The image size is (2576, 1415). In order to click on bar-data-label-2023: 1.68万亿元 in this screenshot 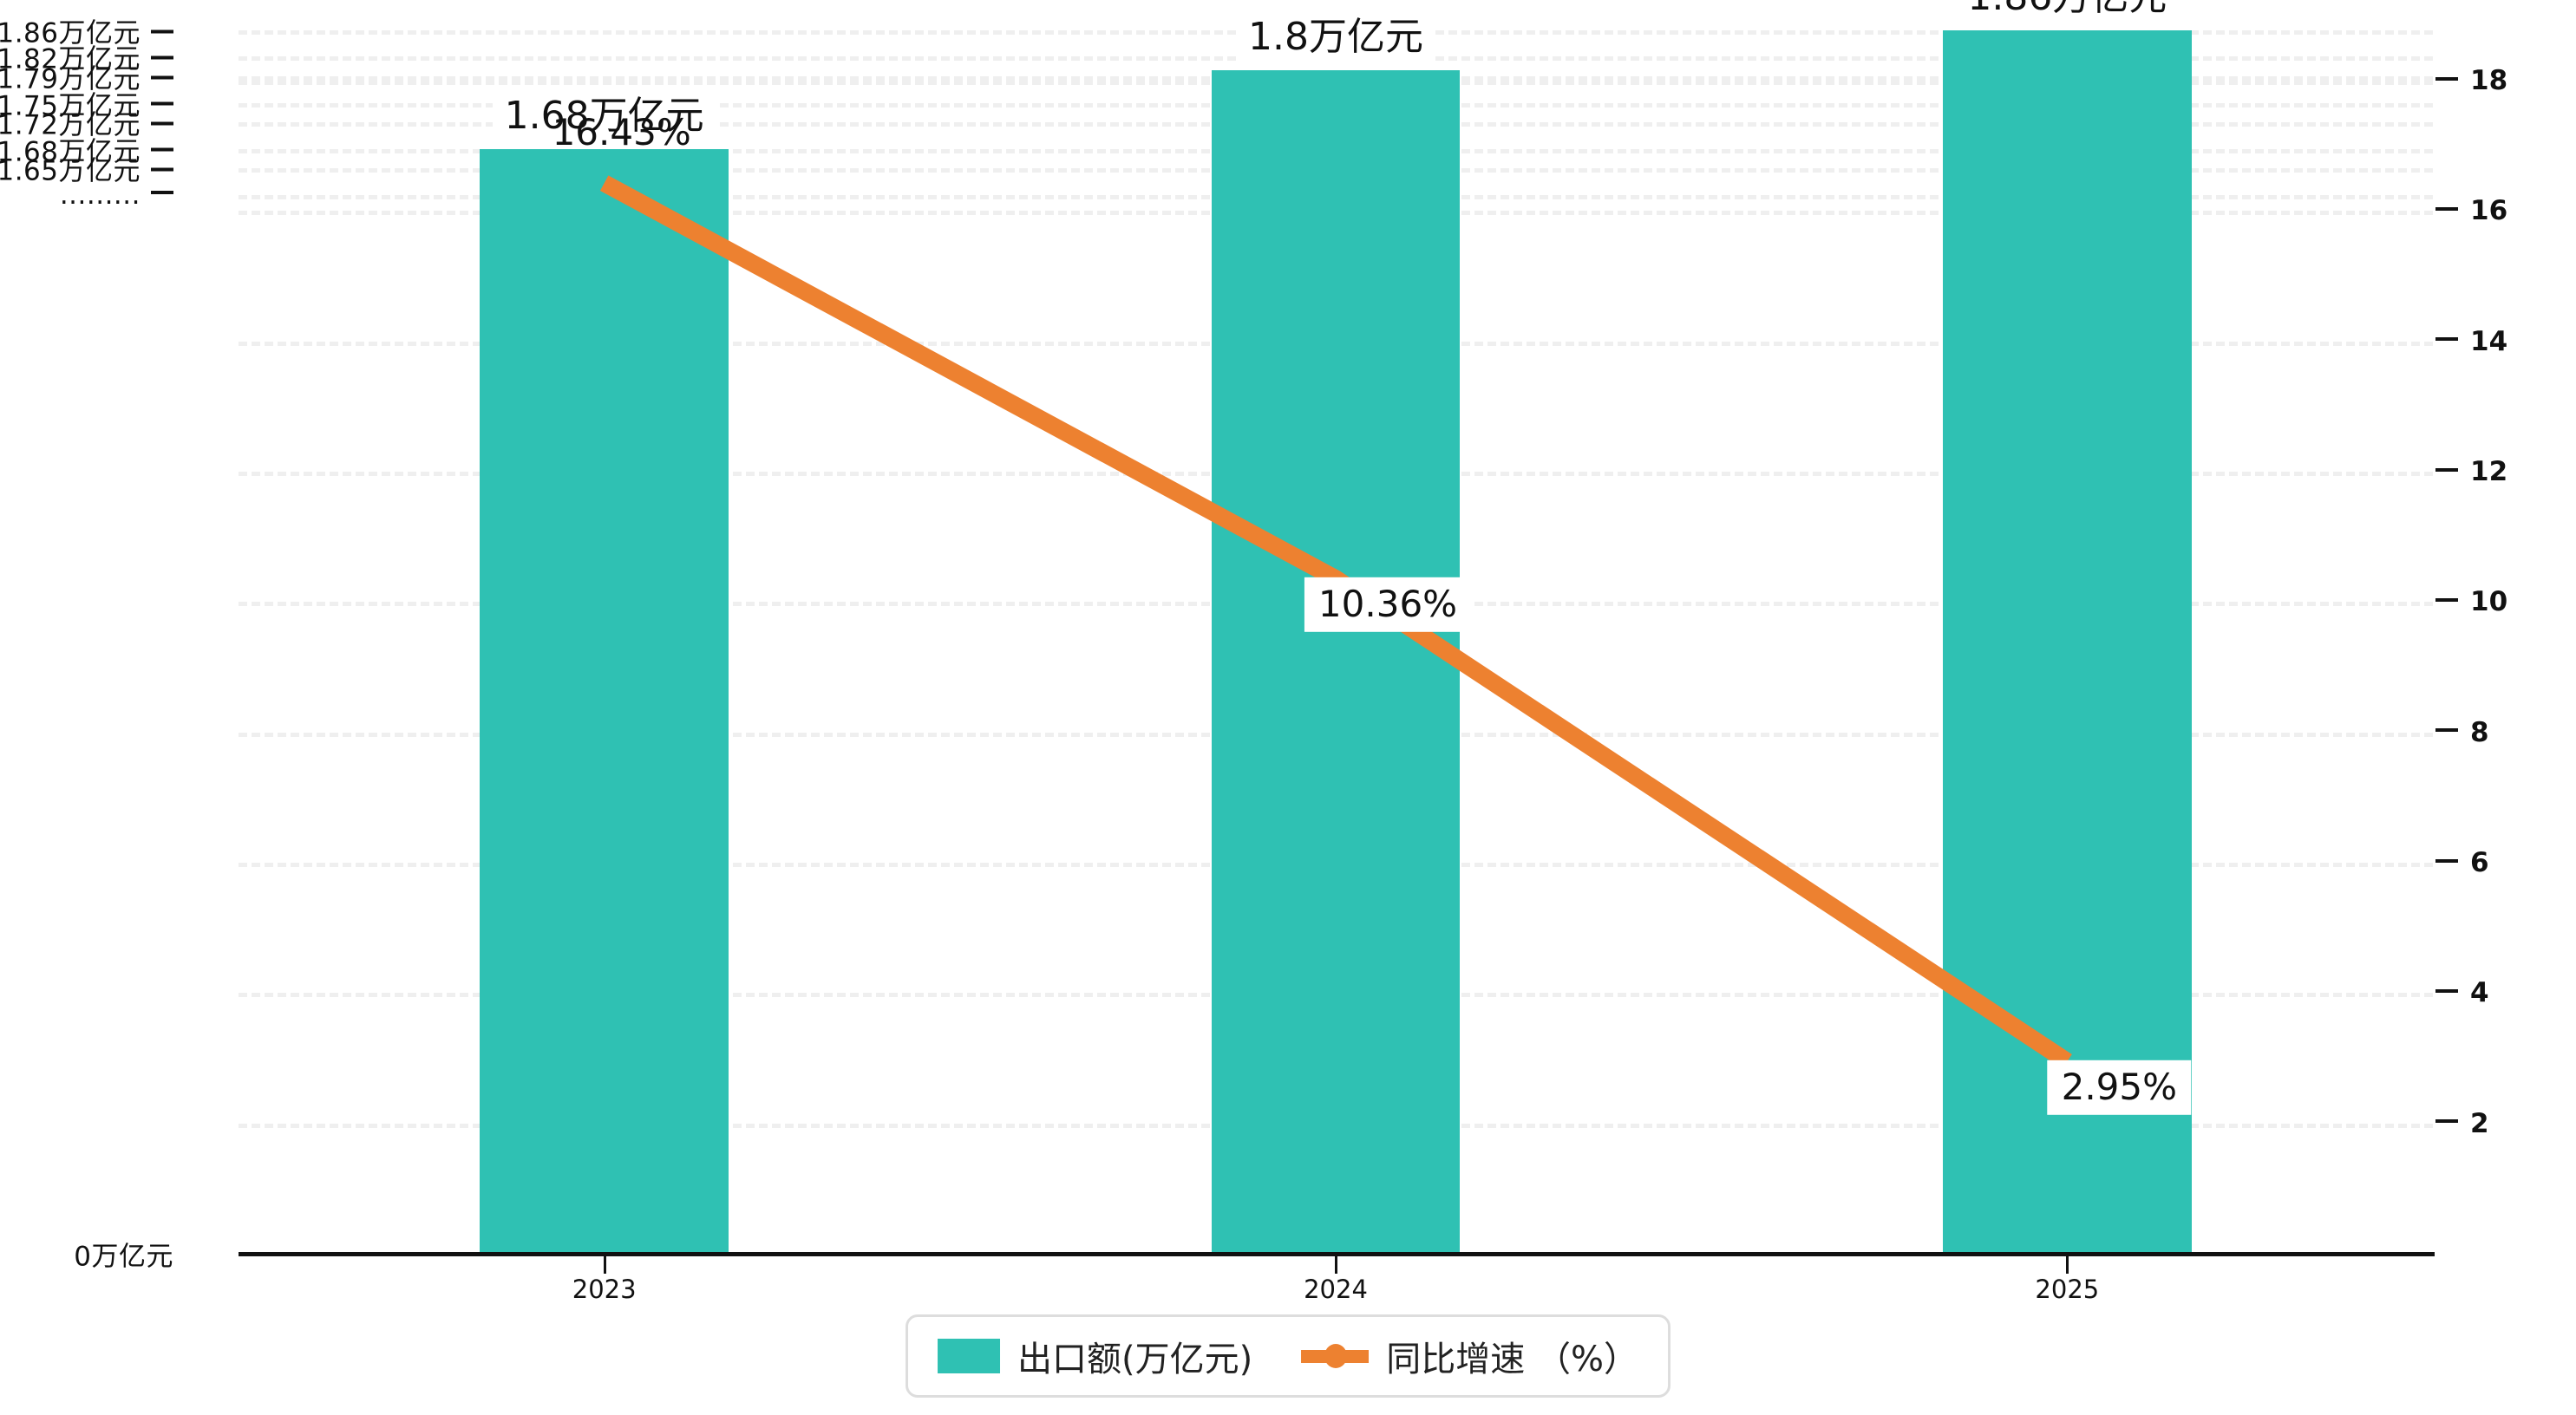, I will do `click(604, 118)`.